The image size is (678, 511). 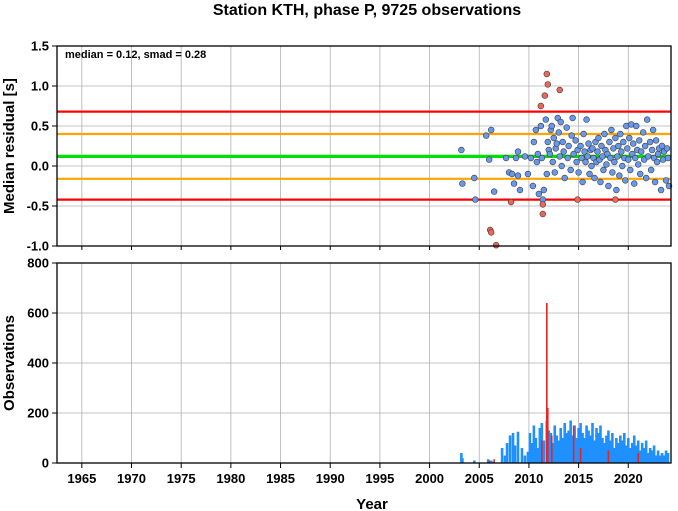 What do you see at coordinates (38, 413) in the screenshot?
I see `y-tick-label: 200` at bounding box center [38, 413].